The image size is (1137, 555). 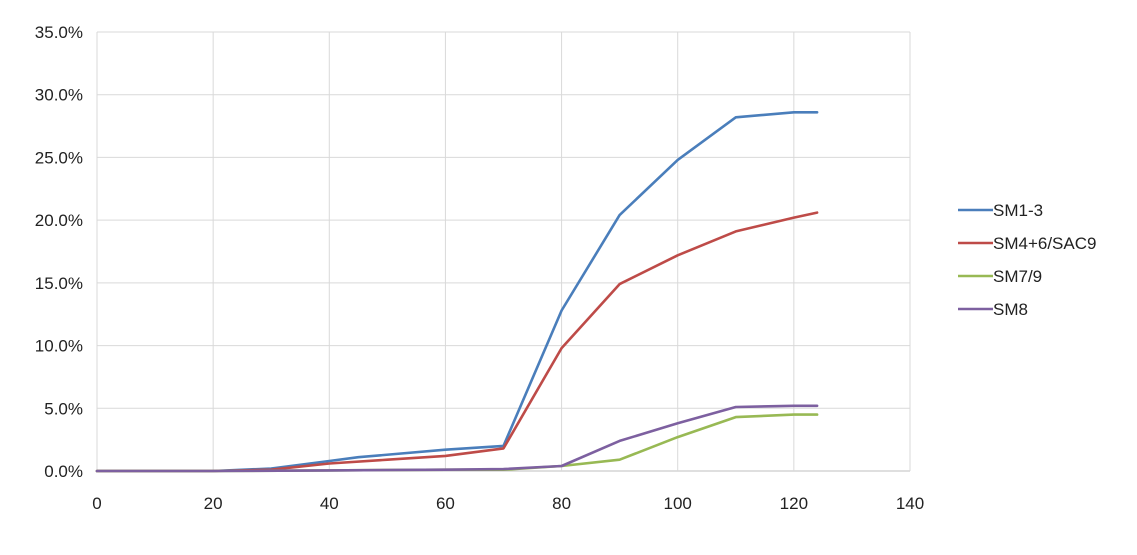 I want to click on x-tick-label: 40, so click(x=329, y=503).